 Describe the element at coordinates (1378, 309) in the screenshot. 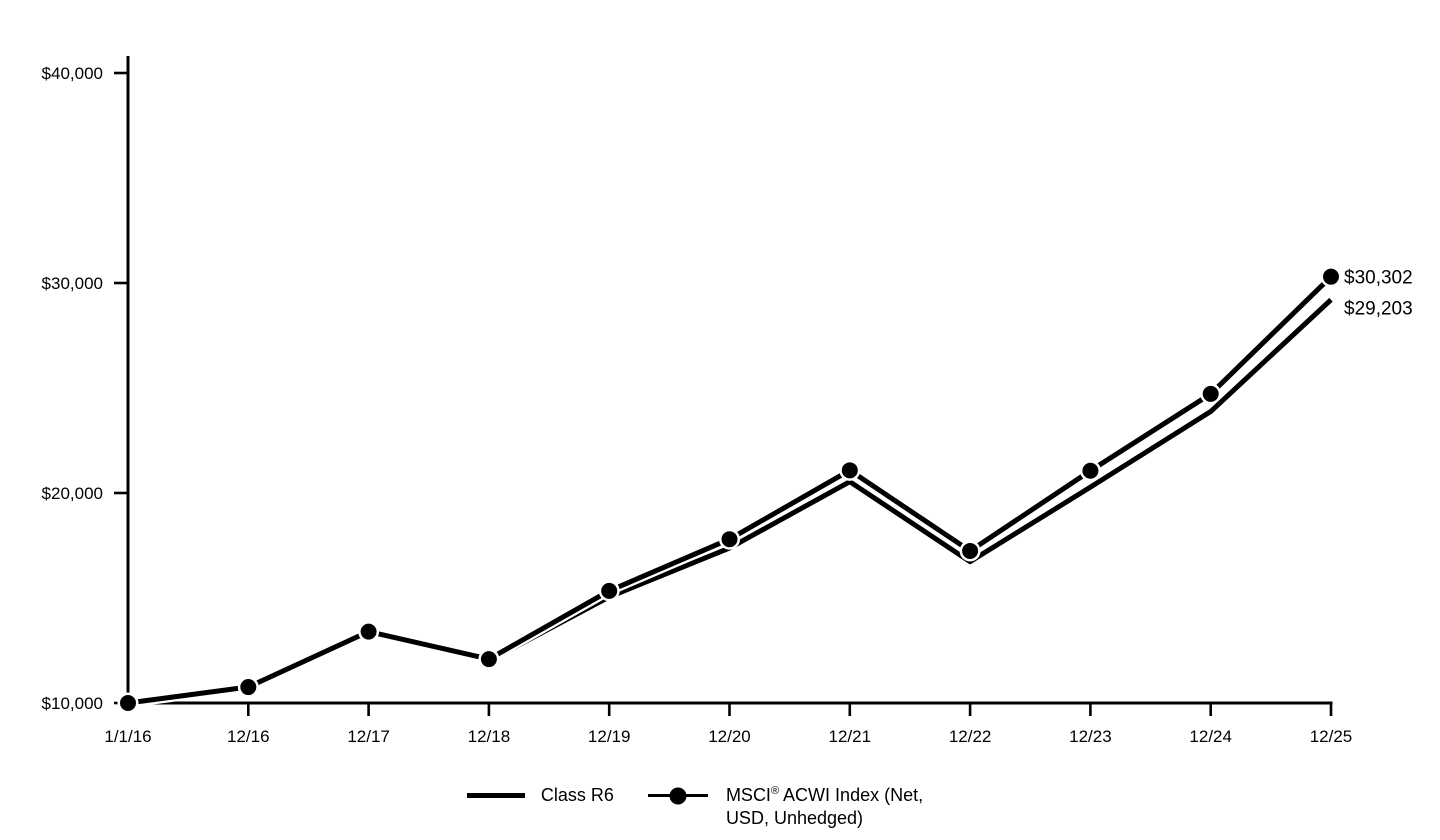

I see `end-label-class-r6: $29,203` at that location.